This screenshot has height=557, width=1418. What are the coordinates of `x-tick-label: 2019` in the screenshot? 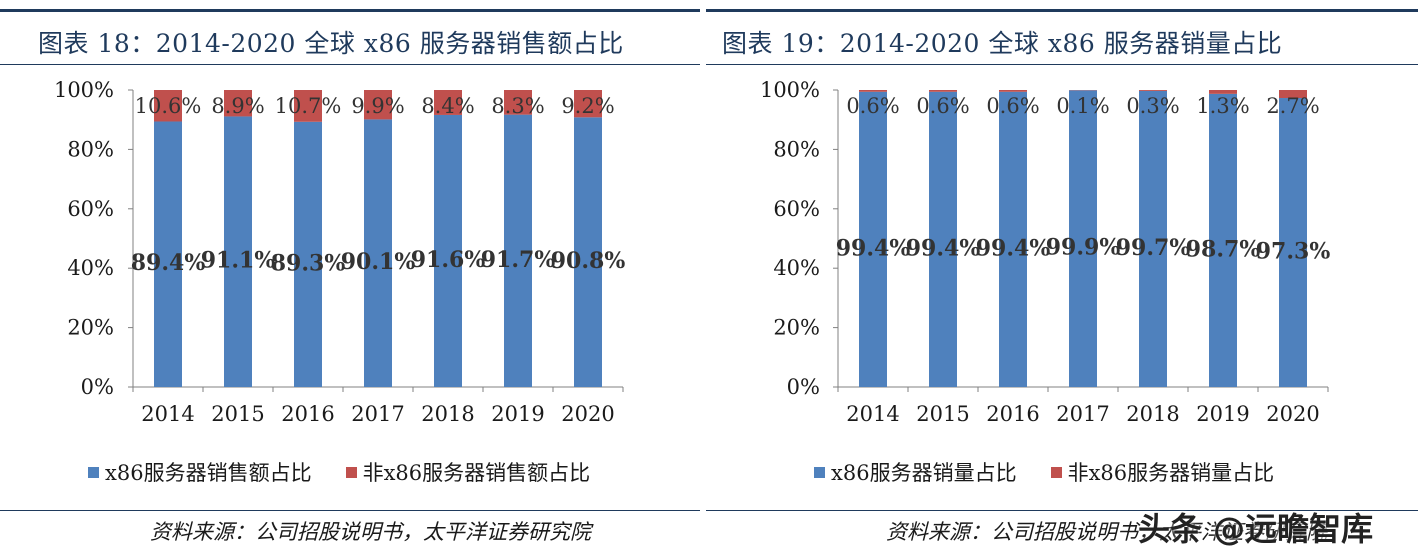 It's located at (517, 414).